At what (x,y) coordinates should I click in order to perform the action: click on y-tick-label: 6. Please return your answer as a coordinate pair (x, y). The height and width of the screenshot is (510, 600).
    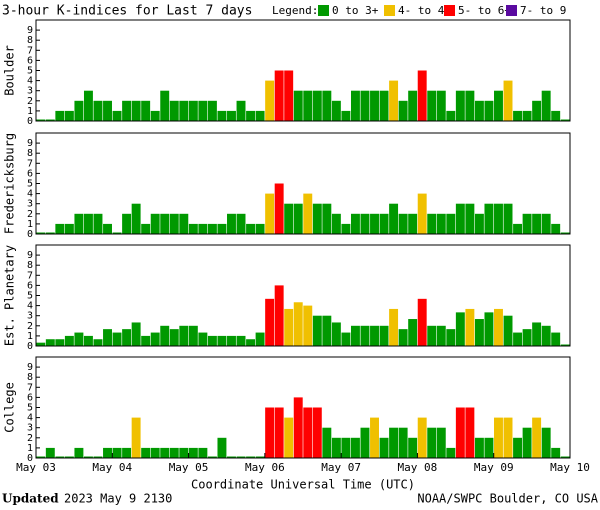
    Looking at the image, I should click on (30, 285).